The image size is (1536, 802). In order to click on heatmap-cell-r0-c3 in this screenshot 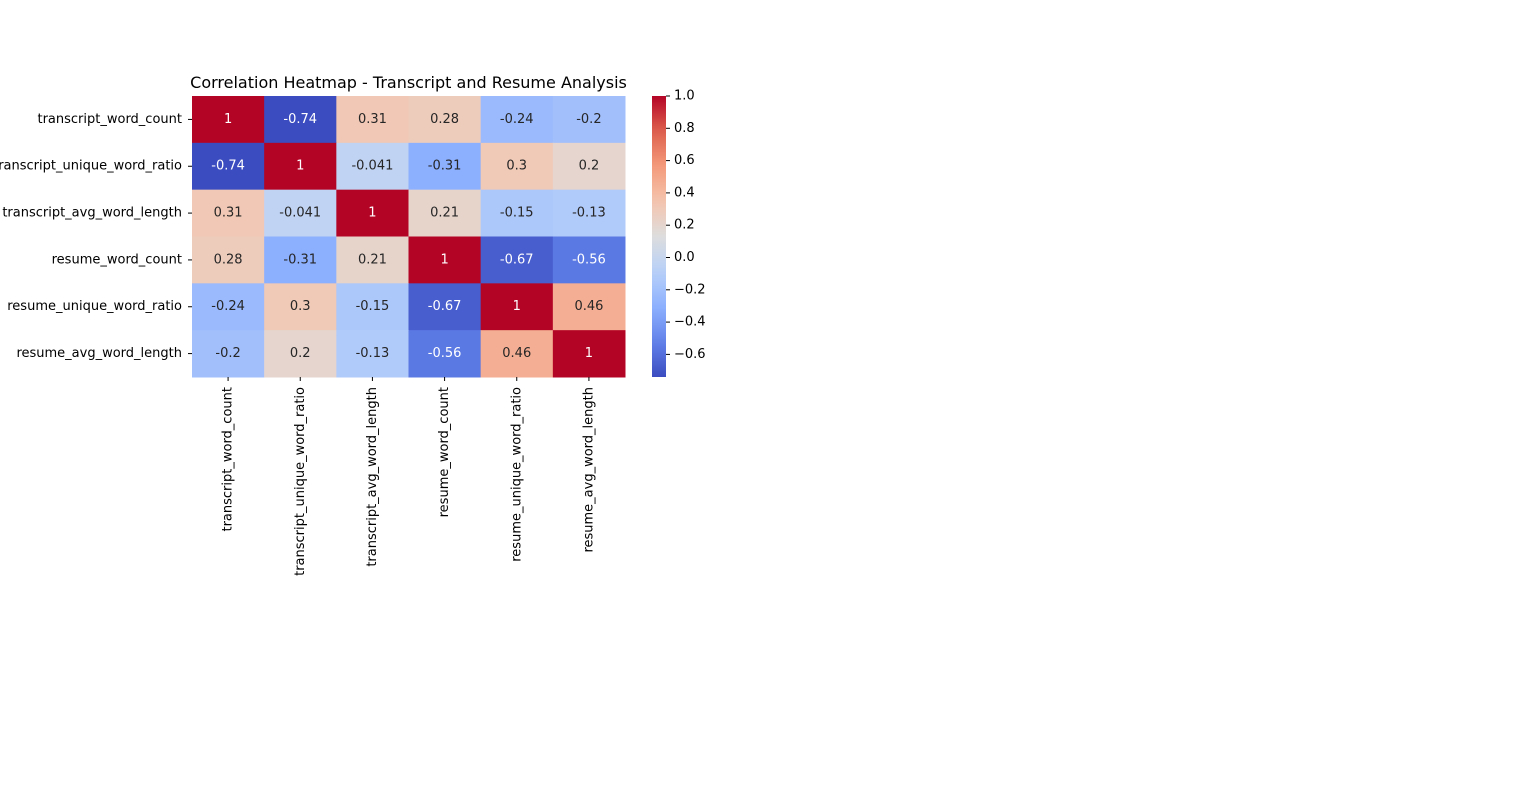, I will do `click(445, 120)`.